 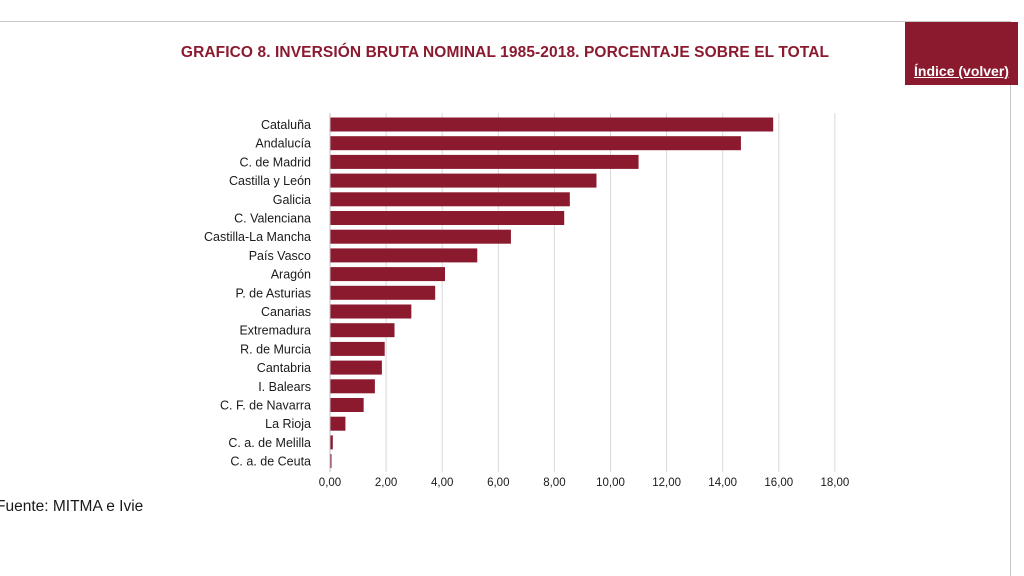 What do you see at coordinates (284, 387) in the screenshot?
I see `category-label: I. Balears` at bounding box center [284, 387].